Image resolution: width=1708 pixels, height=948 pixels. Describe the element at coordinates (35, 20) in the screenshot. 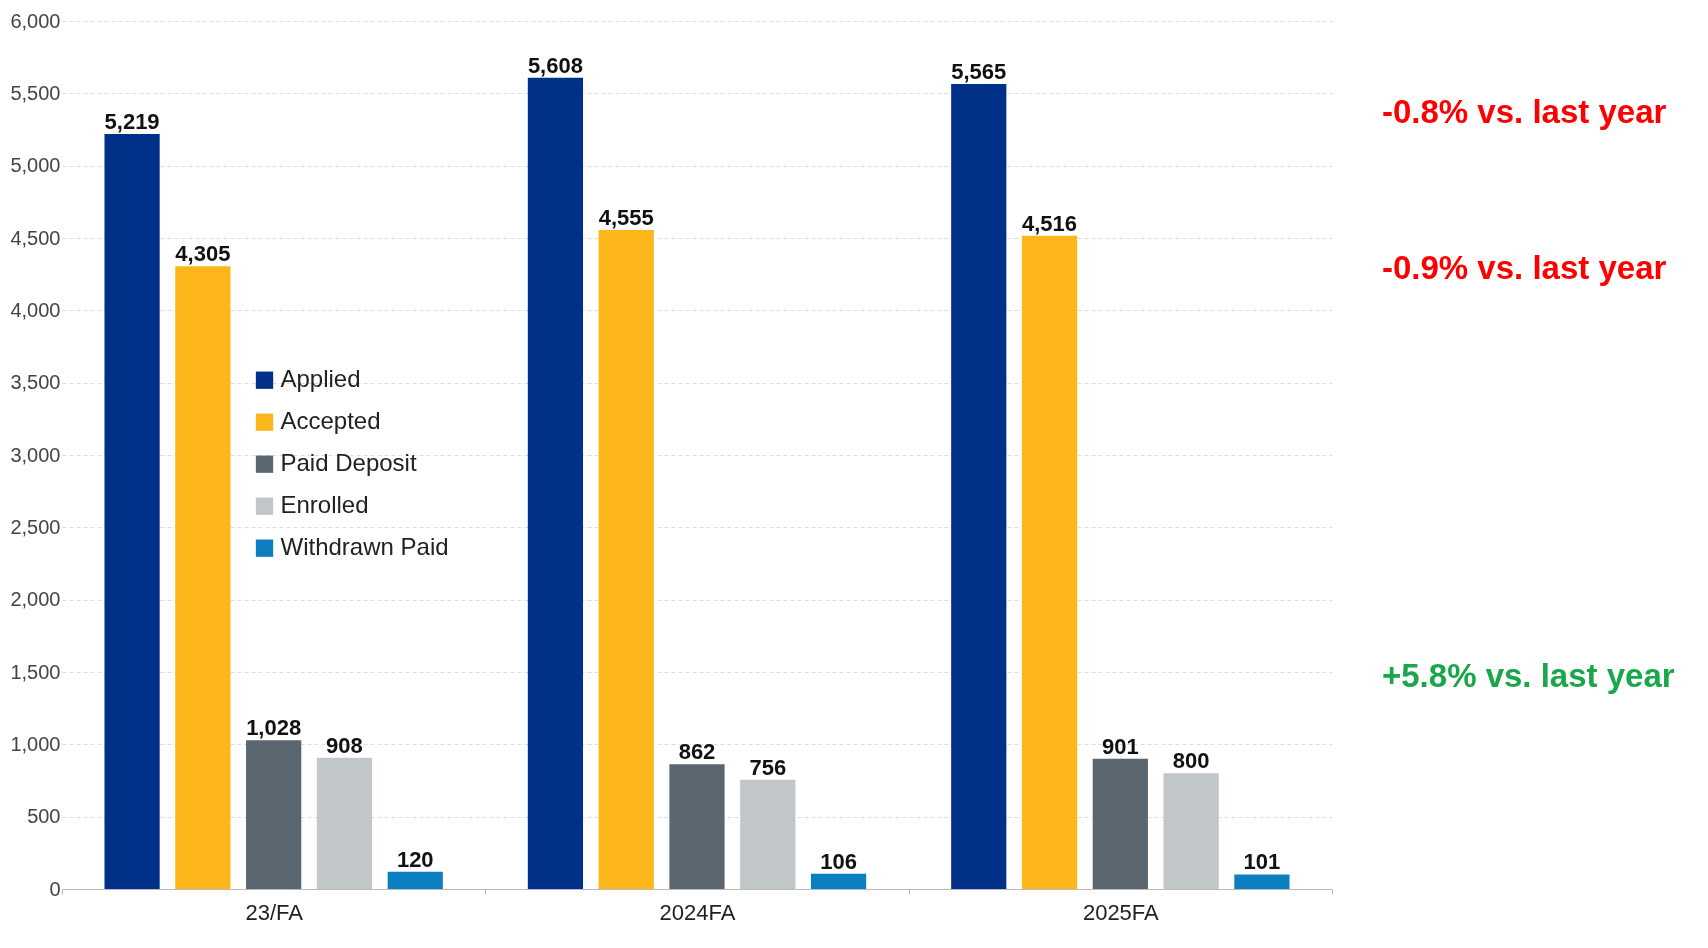

I see `y-tick-label: 6,000` at that location.